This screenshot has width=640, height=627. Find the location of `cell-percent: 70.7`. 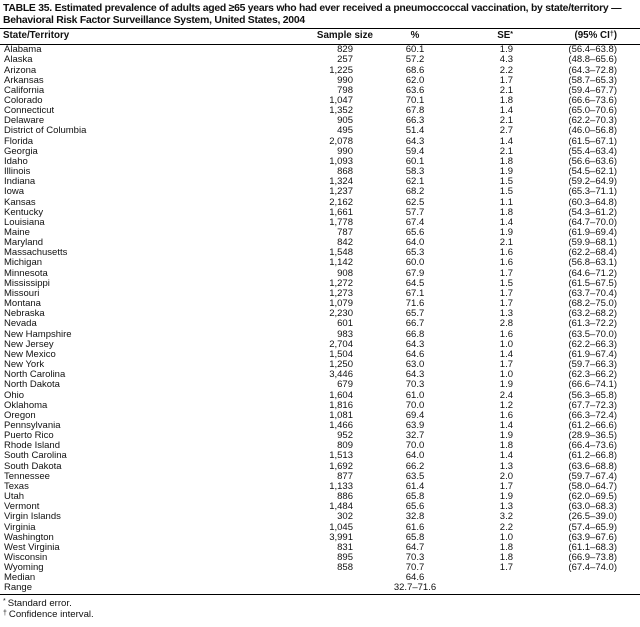

cell-percent: 70.7 is located at coordinates (415, 568).